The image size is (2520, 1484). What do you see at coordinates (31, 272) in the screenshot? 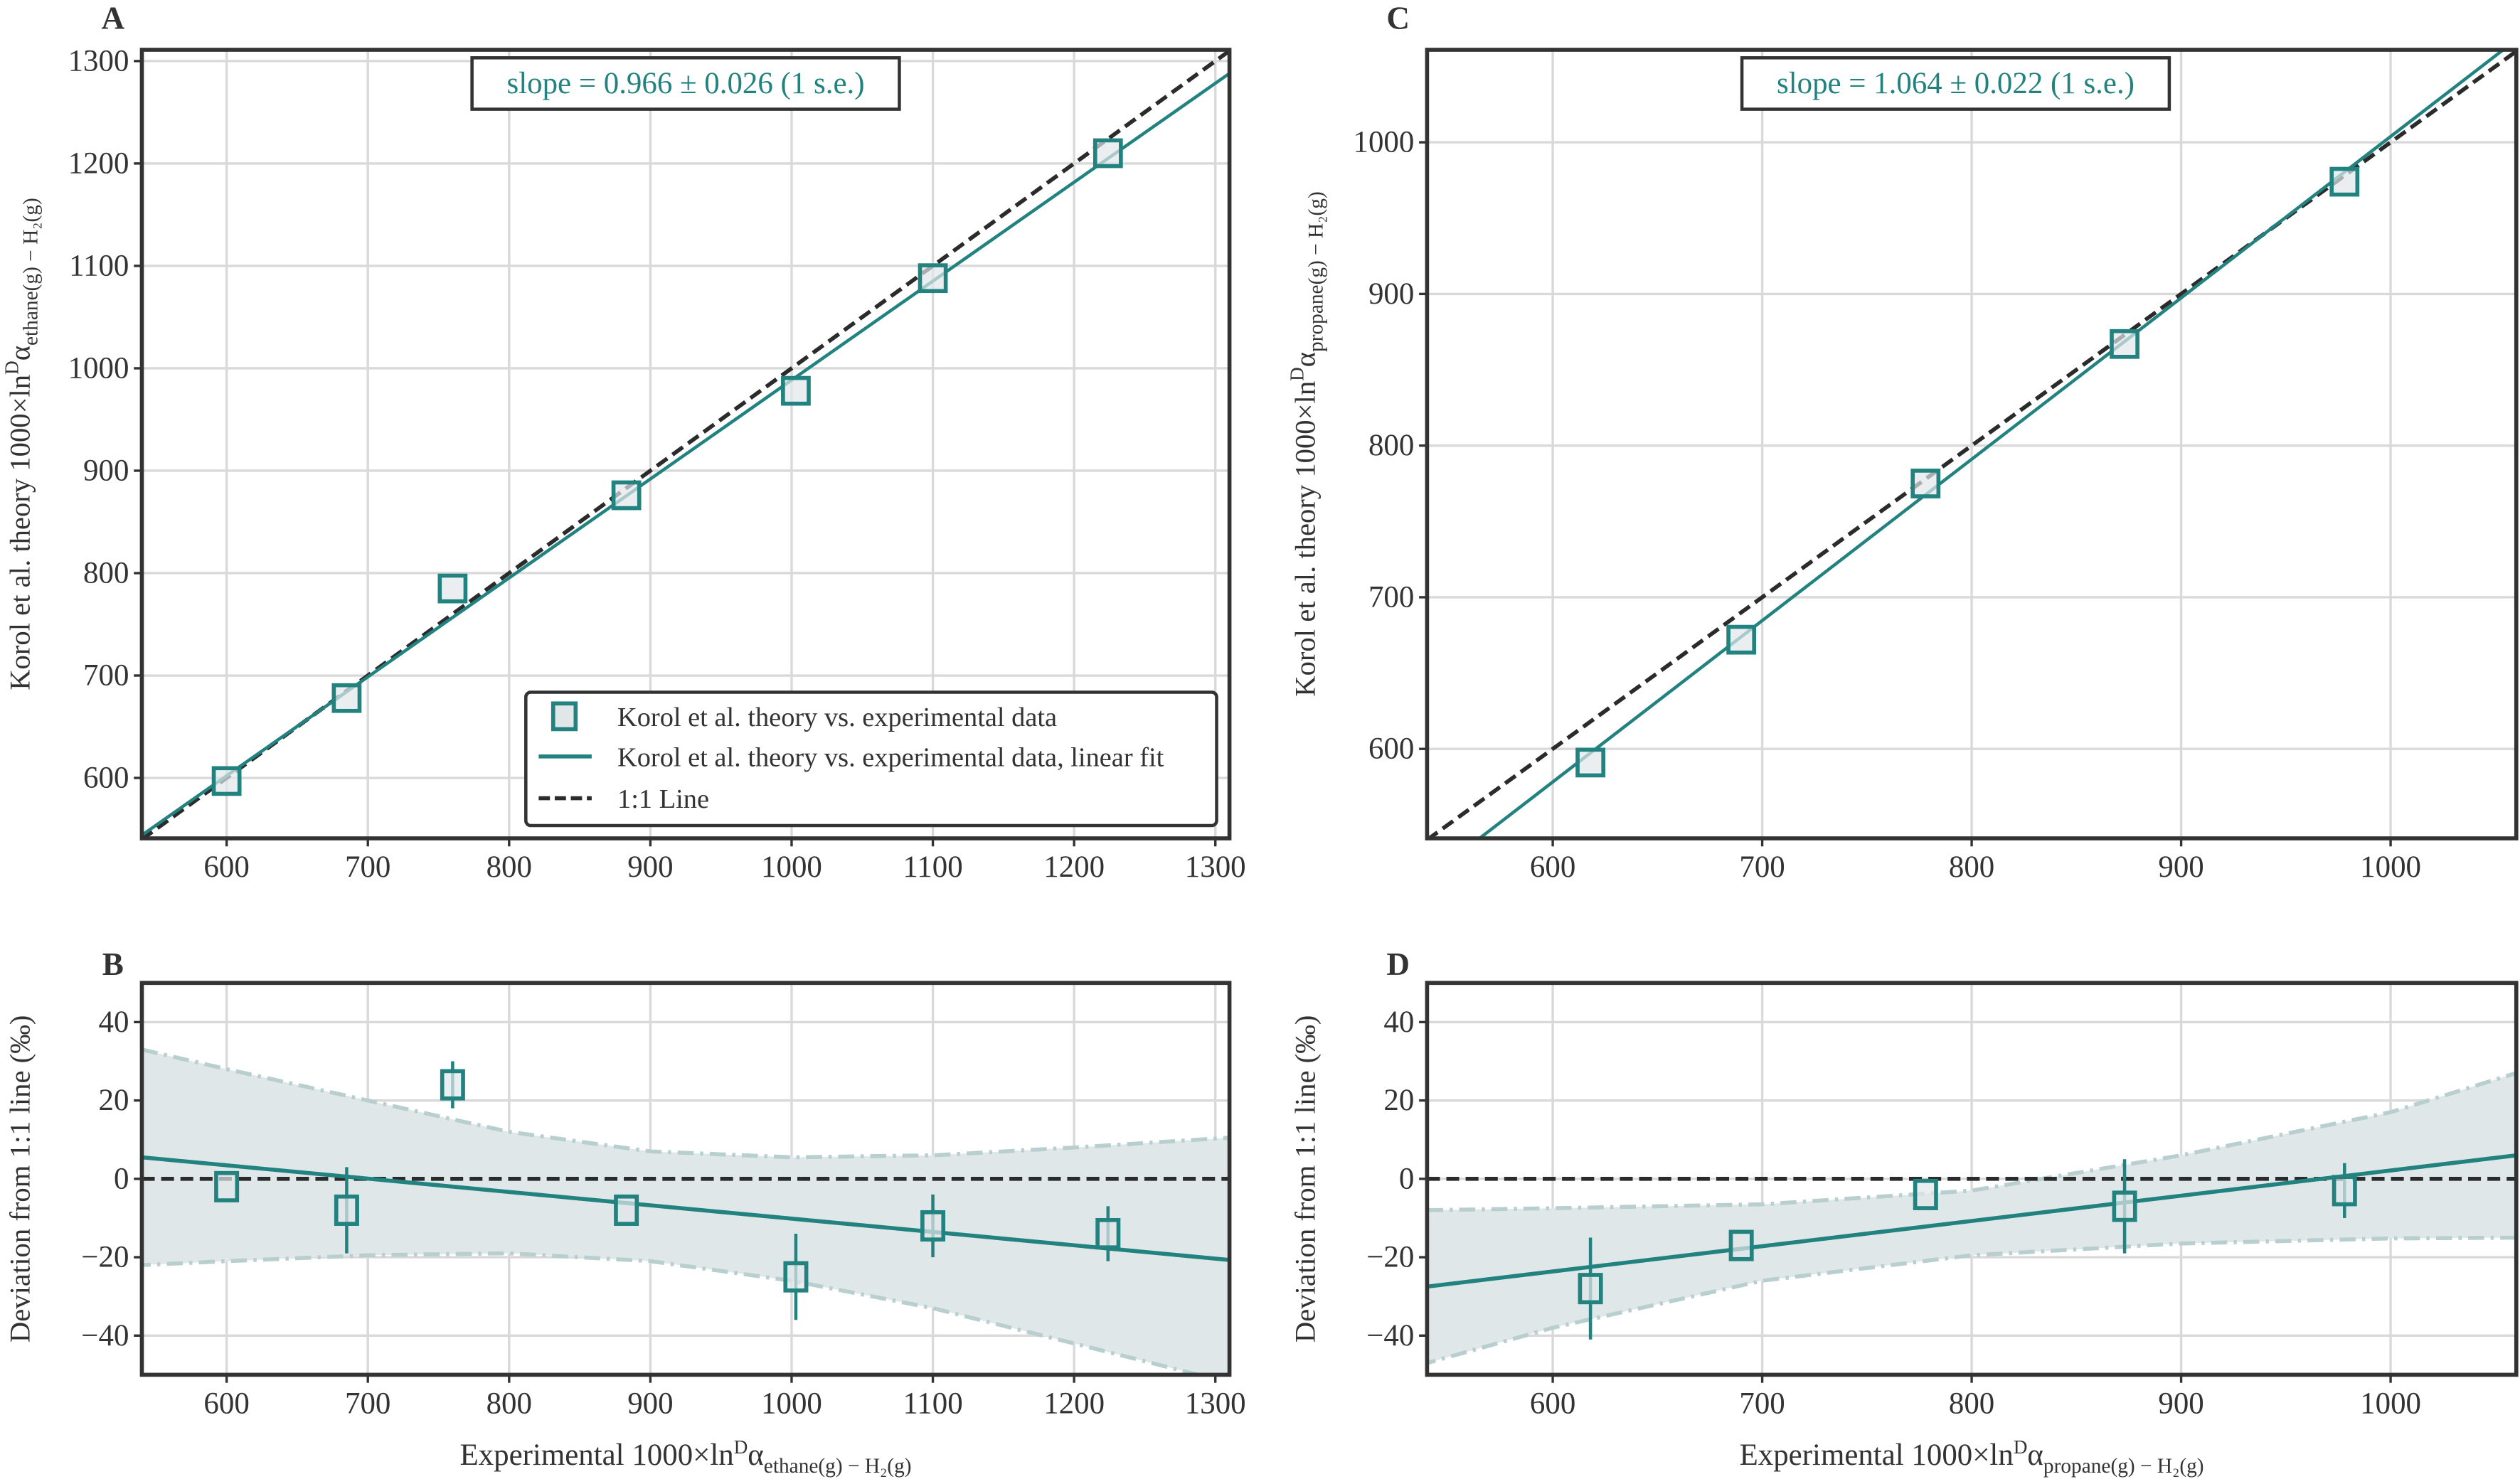
I see `y-axis-label-sub: ethane(g) − H₂(g)` at bounding box center [31, 272].